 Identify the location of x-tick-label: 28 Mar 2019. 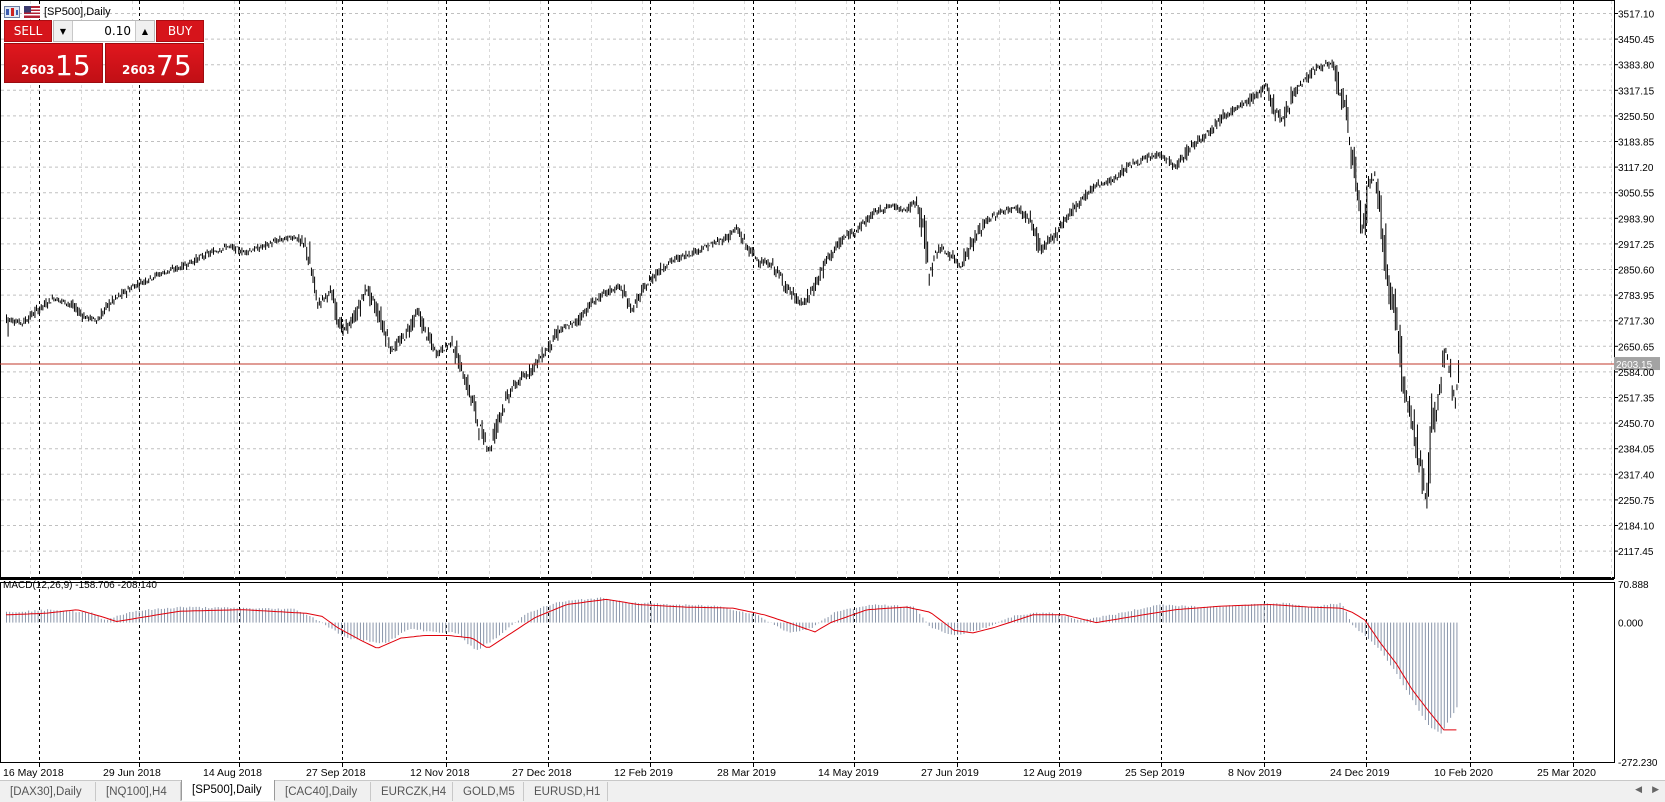
(746, 773).